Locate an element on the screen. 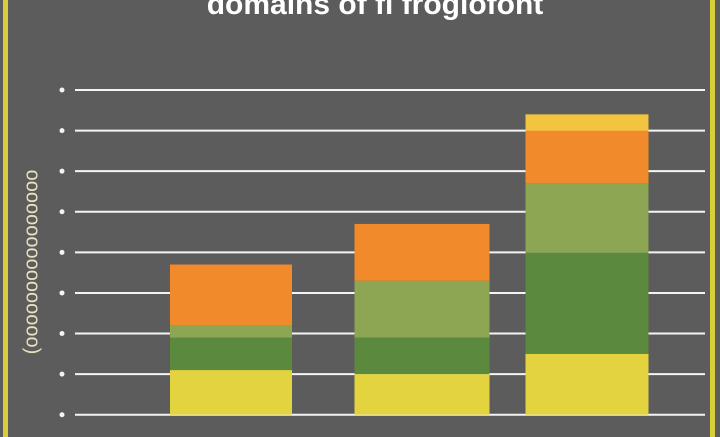 The height and width of the screenshot is (437, 720). left-border is located at coordinates (5, 218).